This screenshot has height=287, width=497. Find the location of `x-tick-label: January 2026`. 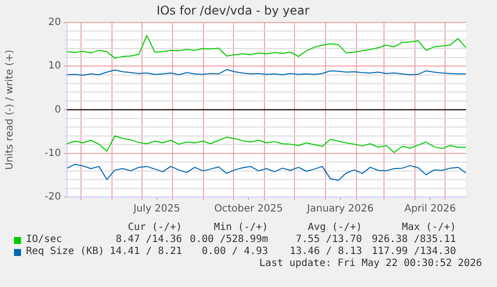

x-tick-label: January 2026 is located at coordinates (340, 209).